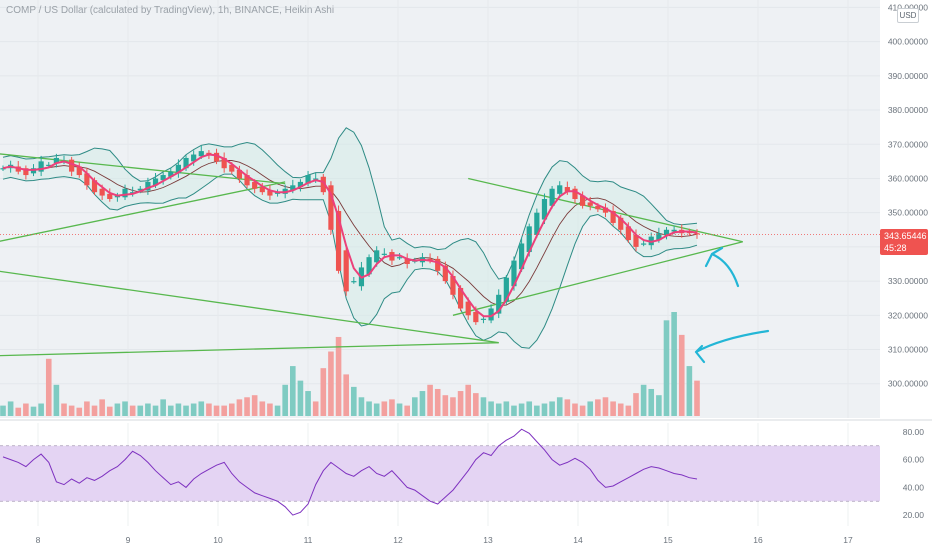  What do you see at coordinates (914, 460) in the screenshot?
I see `rsi-tick-label: 60.00` at bounding box center [914, 460].